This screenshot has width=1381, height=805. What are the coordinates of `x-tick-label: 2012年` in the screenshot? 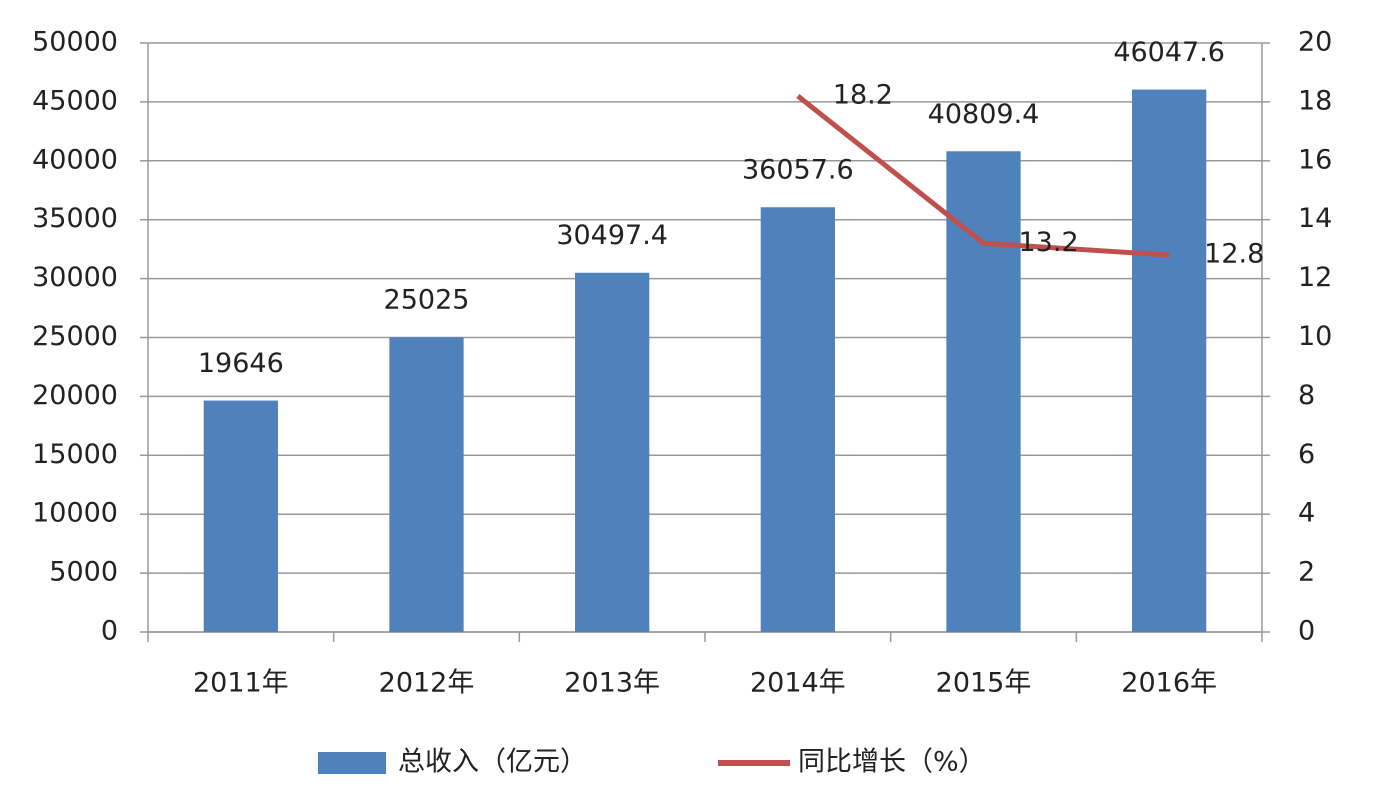 It's located at (427, 683).